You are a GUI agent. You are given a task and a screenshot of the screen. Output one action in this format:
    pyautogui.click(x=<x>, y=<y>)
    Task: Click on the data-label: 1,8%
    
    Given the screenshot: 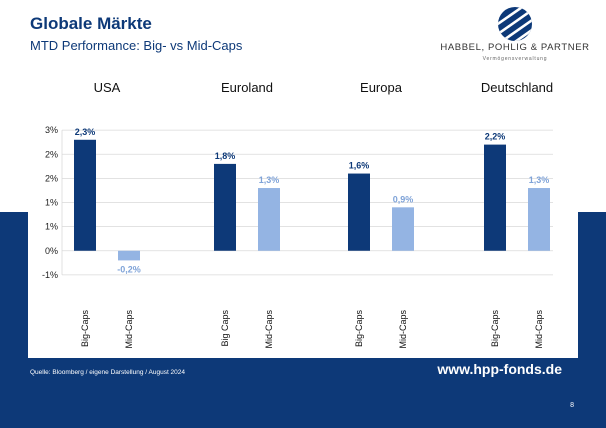 What is the action you would take?
    pyautogui.click(x=225, y=156)
    